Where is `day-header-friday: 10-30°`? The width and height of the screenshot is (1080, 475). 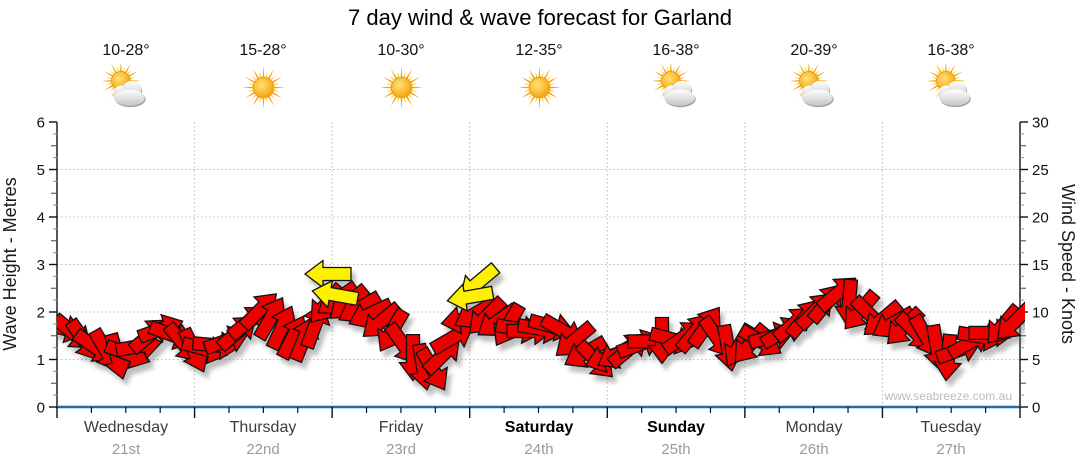 day-header-friday: 10-30° is located at coordinates (401, 76).